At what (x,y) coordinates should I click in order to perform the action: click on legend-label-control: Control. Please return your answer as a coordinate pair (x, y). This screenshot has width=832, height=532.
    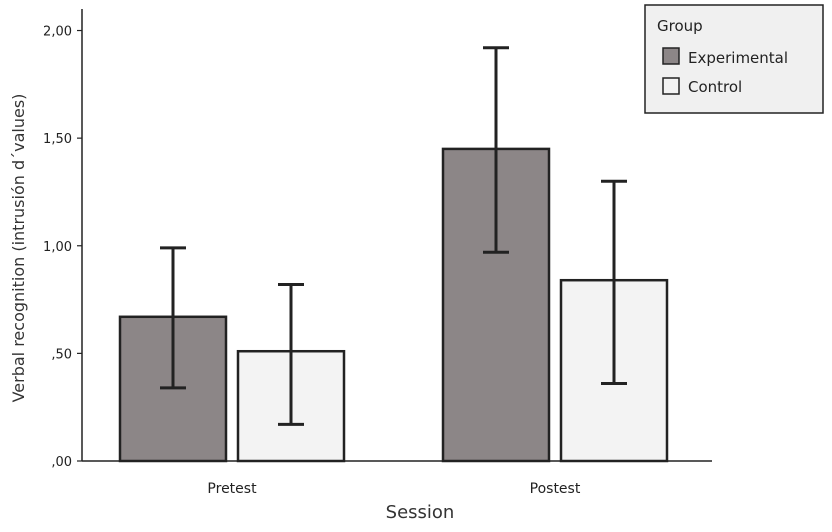
    Looking at the image, I should click on (715, 87).